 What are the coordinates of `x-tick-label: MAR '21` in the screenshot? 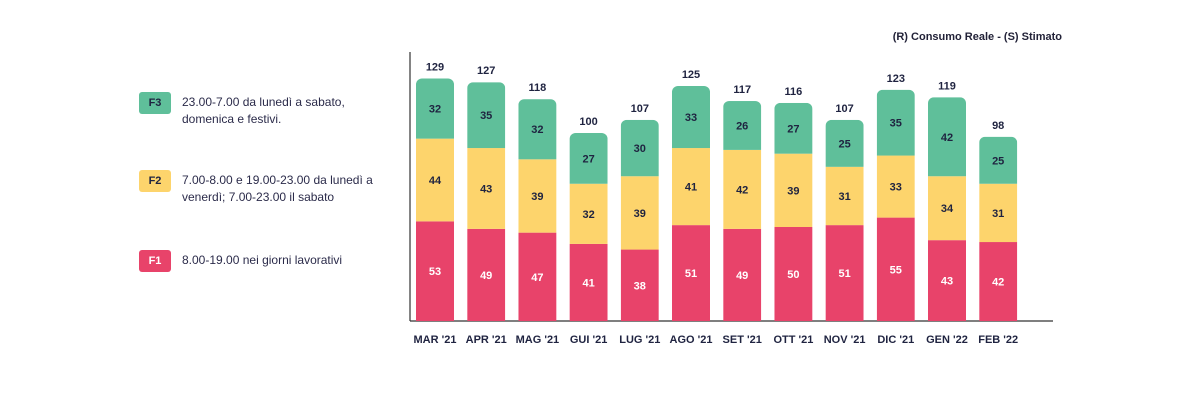 It's located at (435, 340).